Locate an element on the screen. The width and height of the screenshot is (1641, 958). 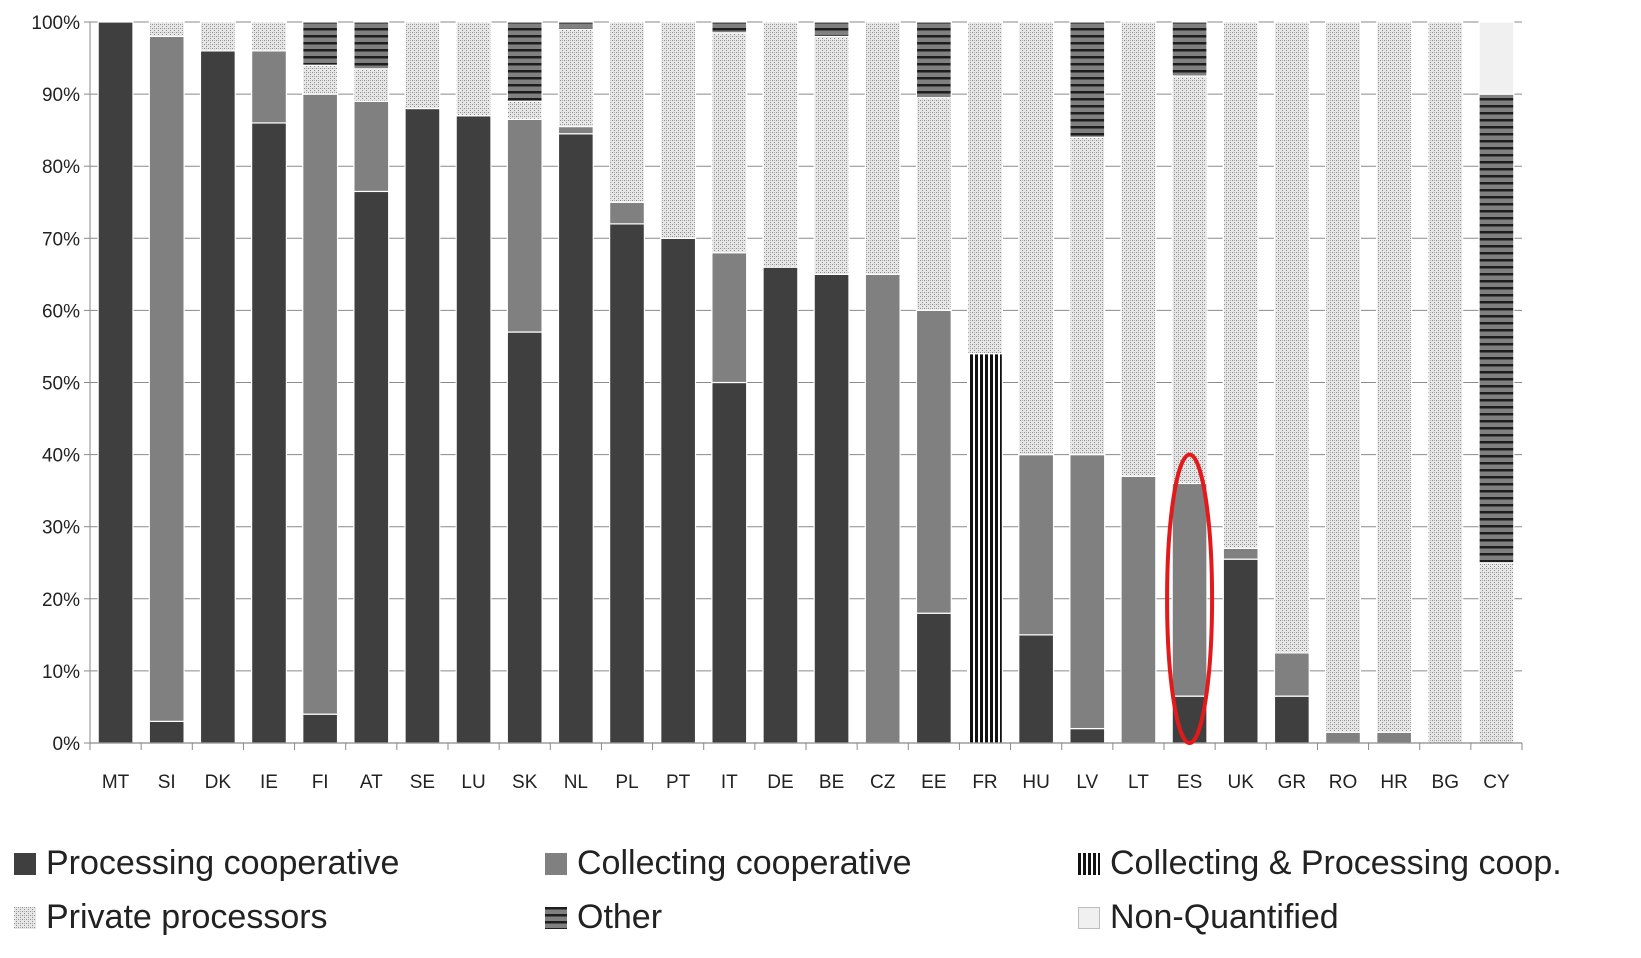
bar-ro is located at coordinates (1343, 382).